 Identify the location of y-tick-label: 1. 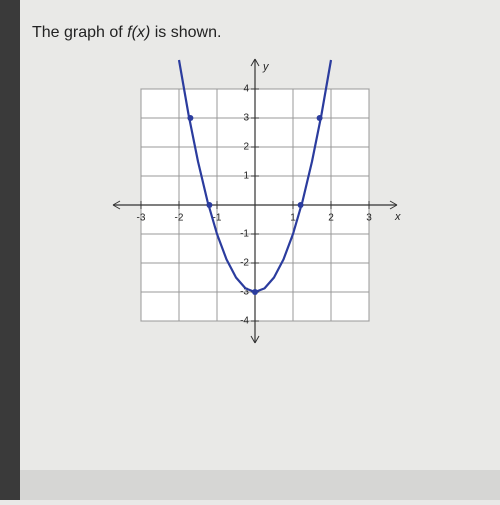
(246, 176).